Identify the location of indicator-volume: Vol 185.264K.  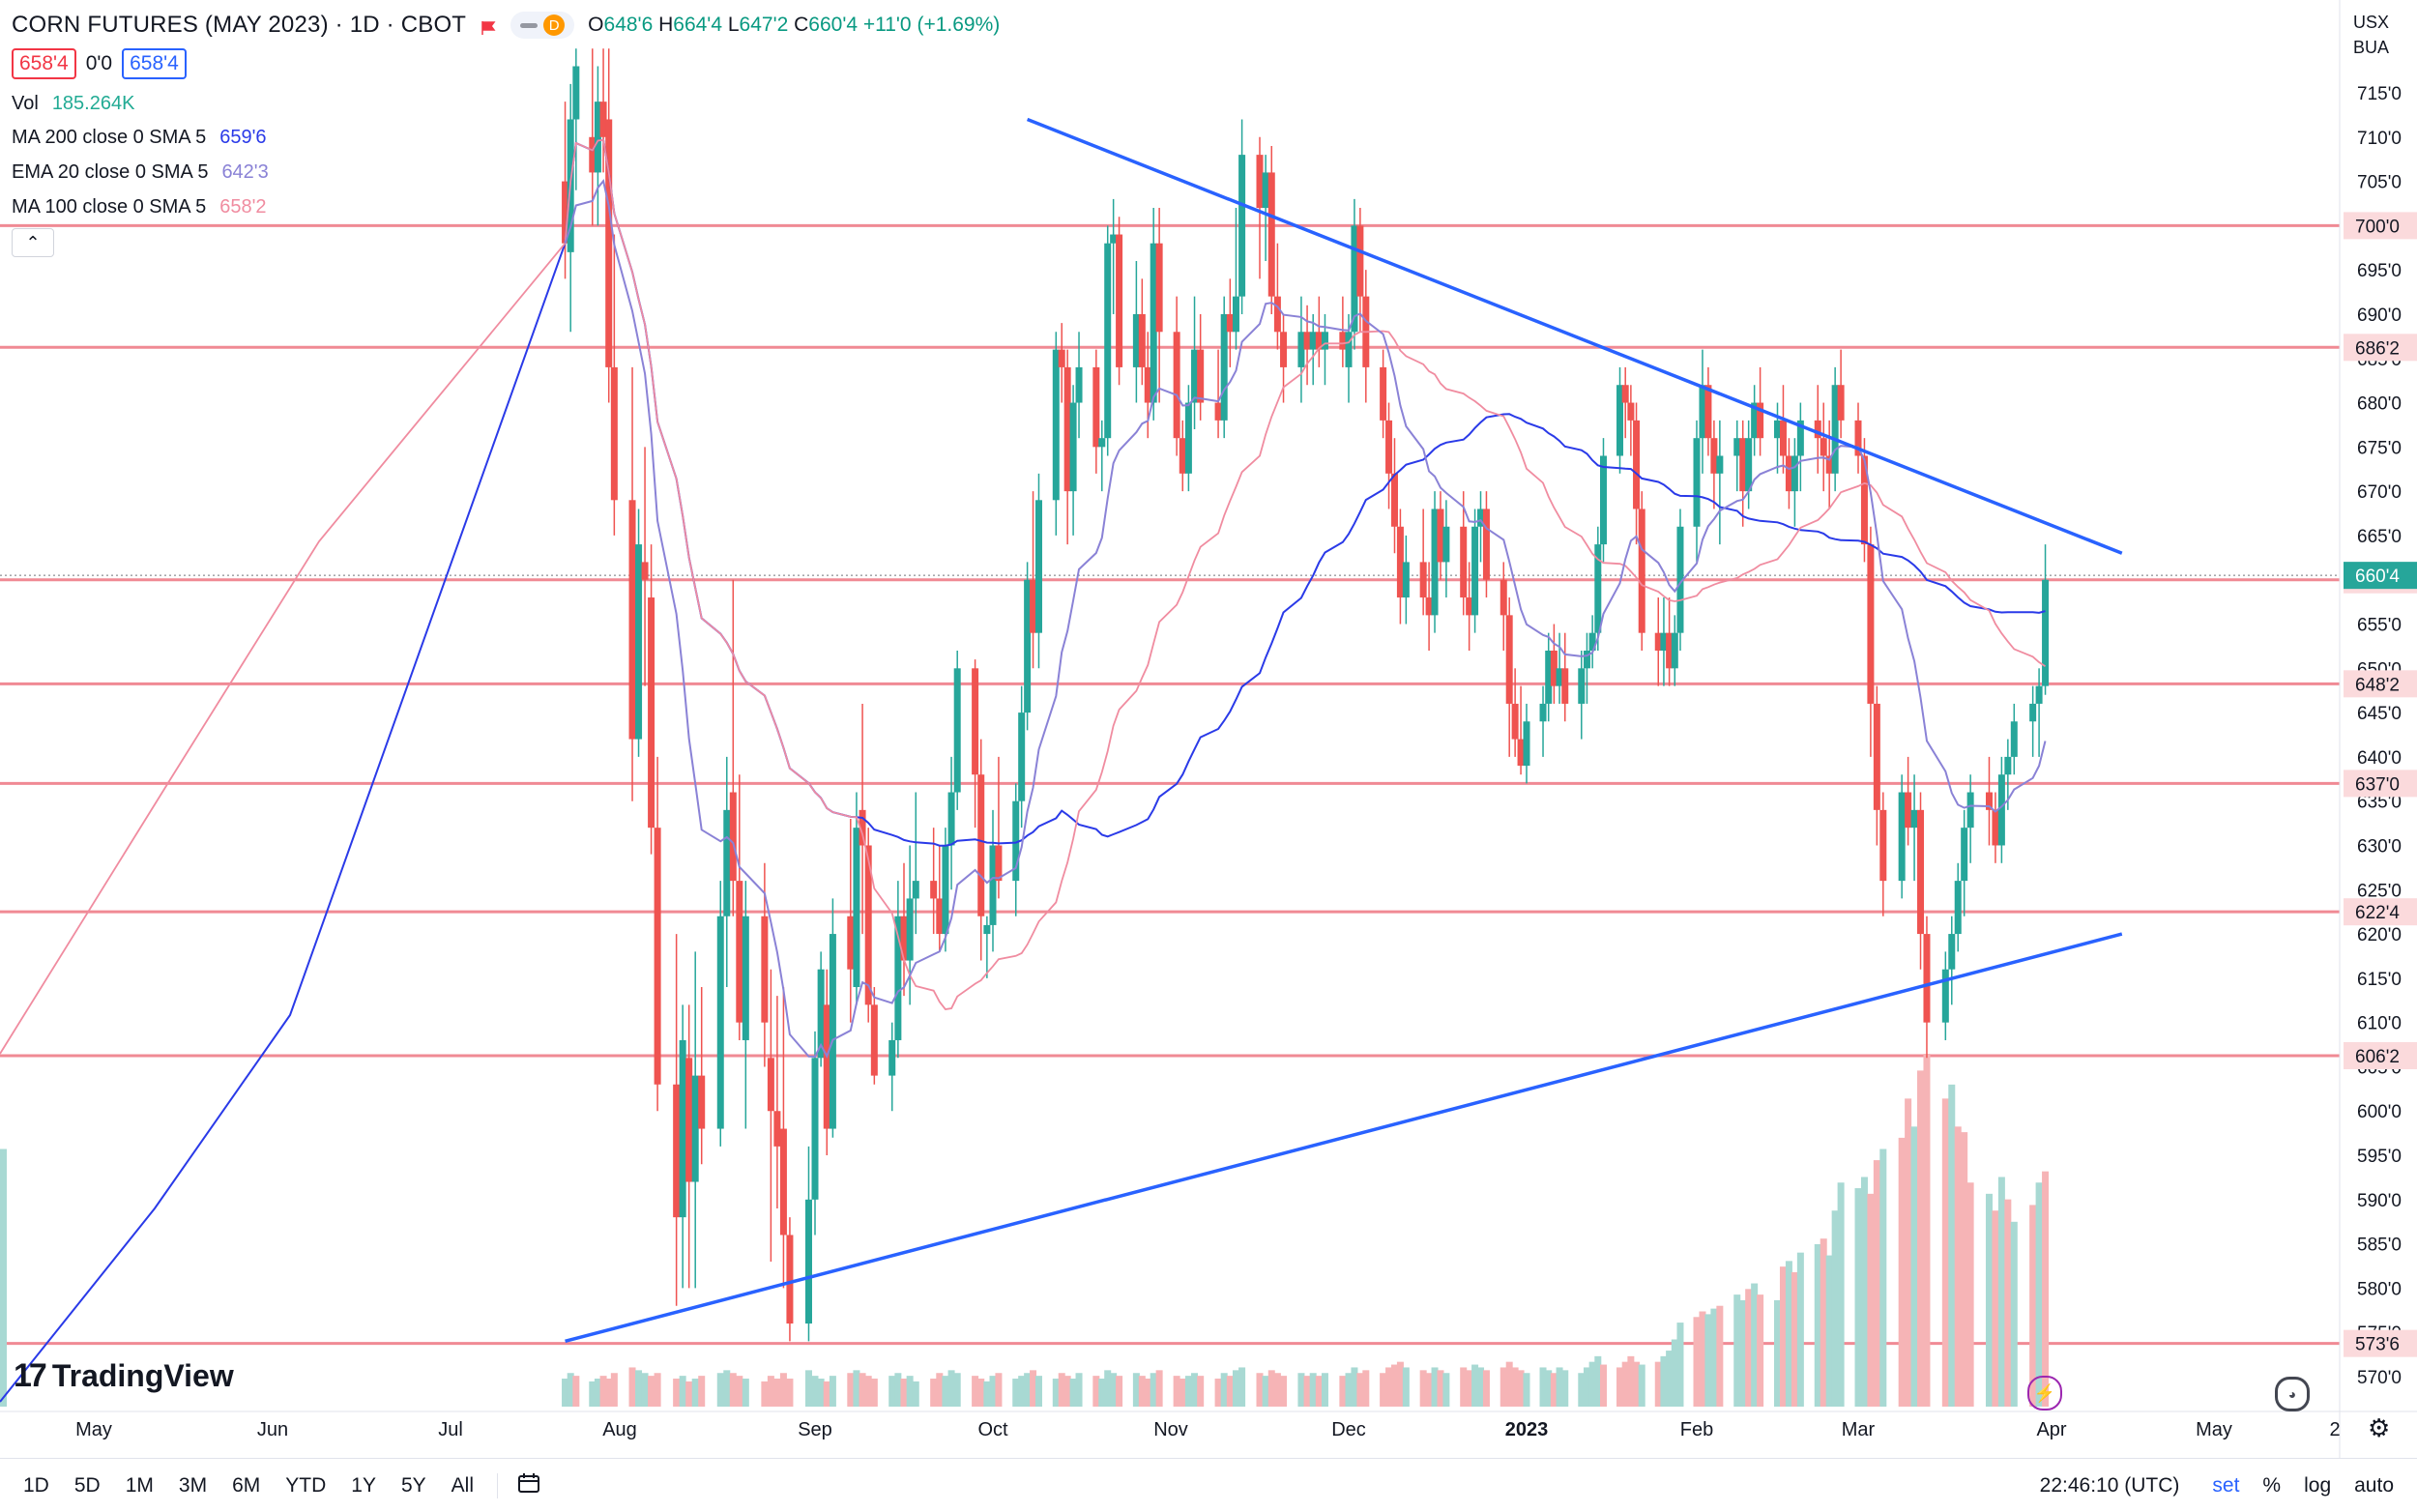
(73, 103).